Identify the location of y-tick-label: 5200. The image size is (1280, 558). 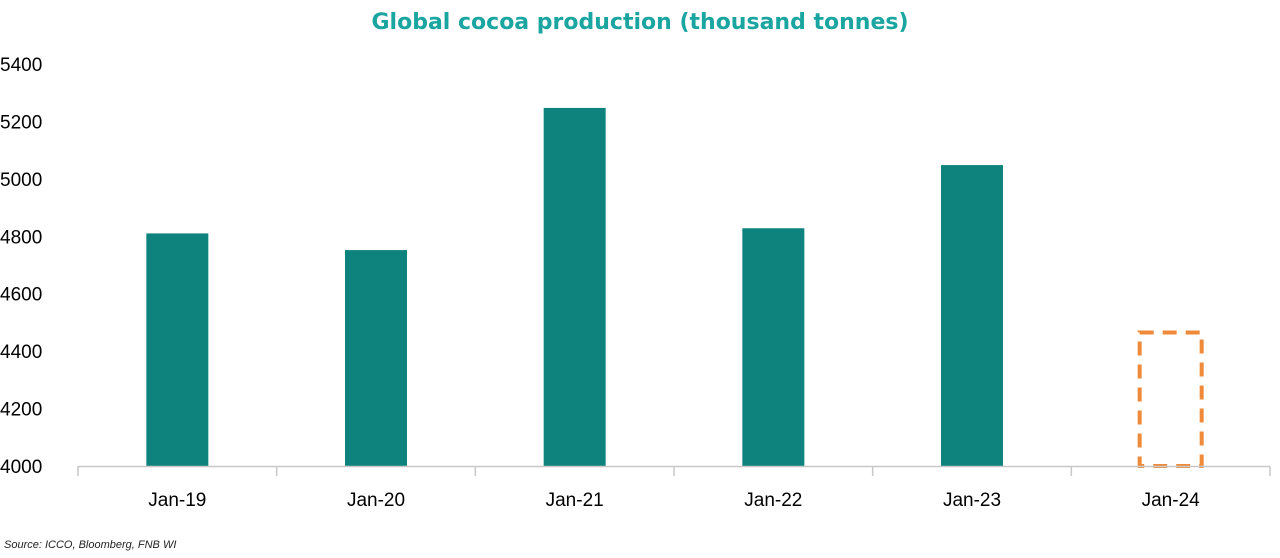
(21, 122).